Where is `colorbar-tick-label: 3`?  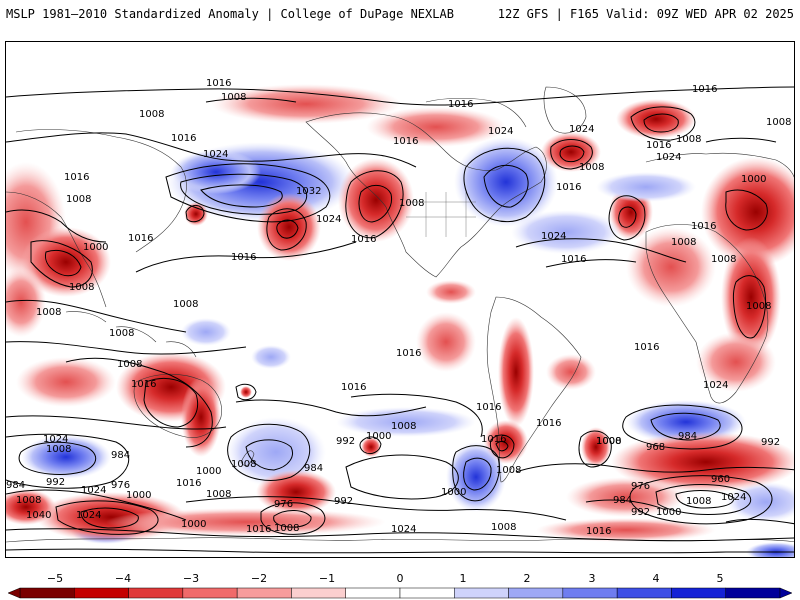 colorbar-tick-label: 3 is located at coordinates (592, 578).